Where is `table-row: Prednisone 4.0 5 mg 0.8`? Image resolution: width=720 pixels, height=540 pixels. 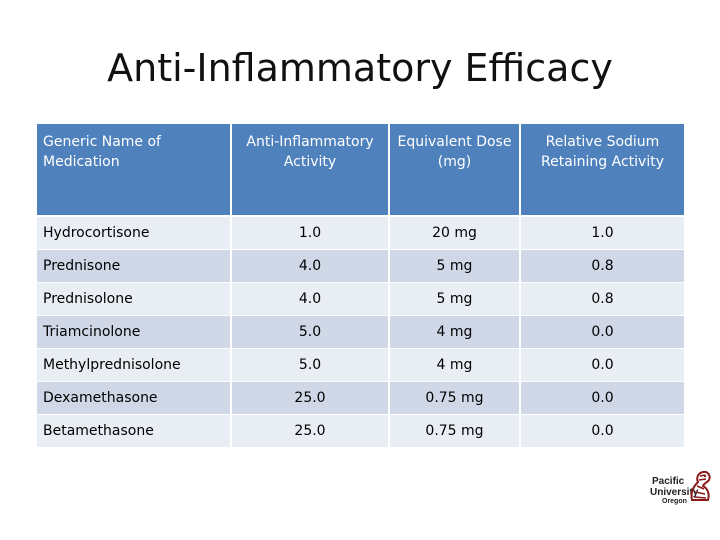 table-row: Prednisone 4.0 5 mg 0.8 is located at coordinates (360, 266).